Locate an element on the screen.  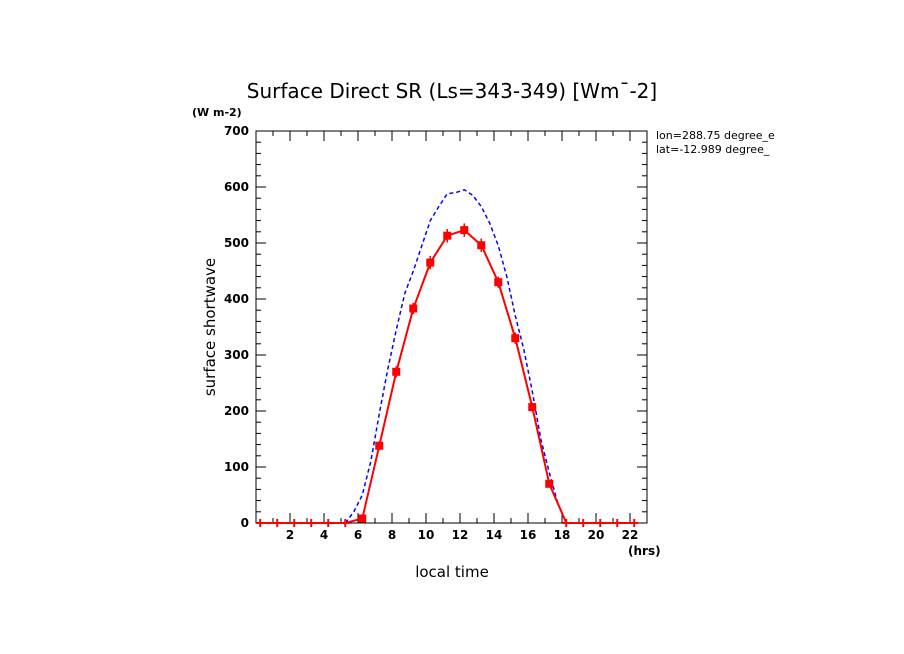
y-tick-label: 500 is located at coordinates (236, 243).